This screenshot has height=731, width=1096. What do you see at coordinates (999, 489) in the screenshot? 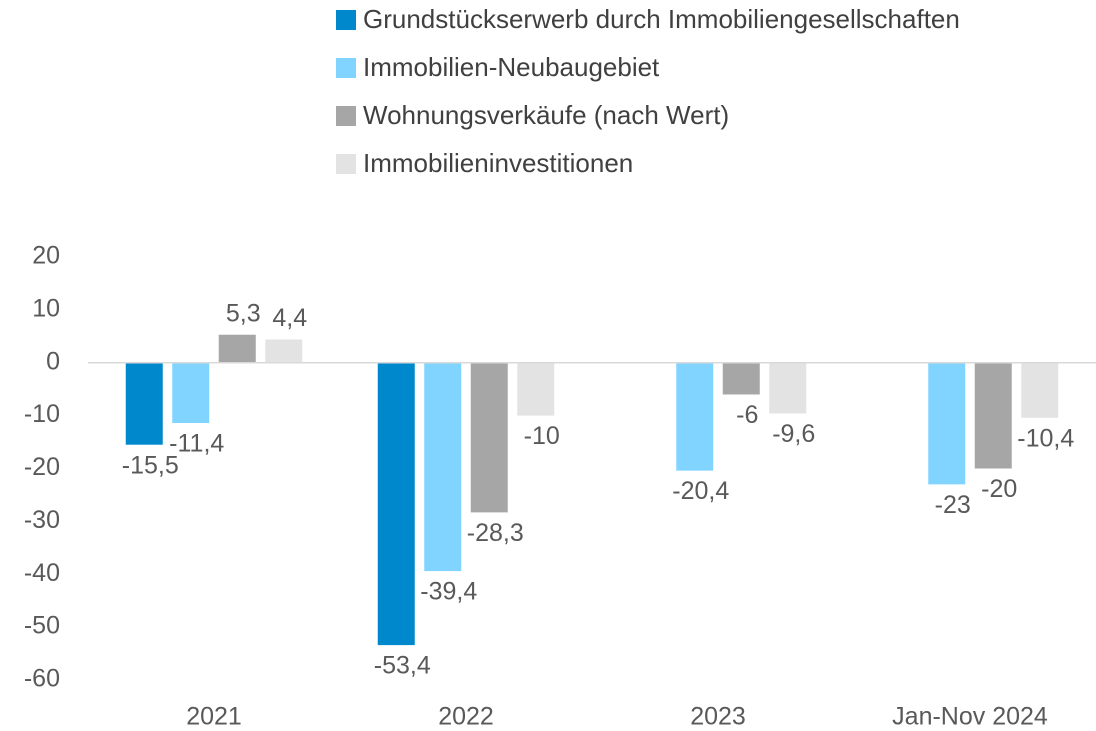
I see `value-label: -20` at bounding box center [999, 489].